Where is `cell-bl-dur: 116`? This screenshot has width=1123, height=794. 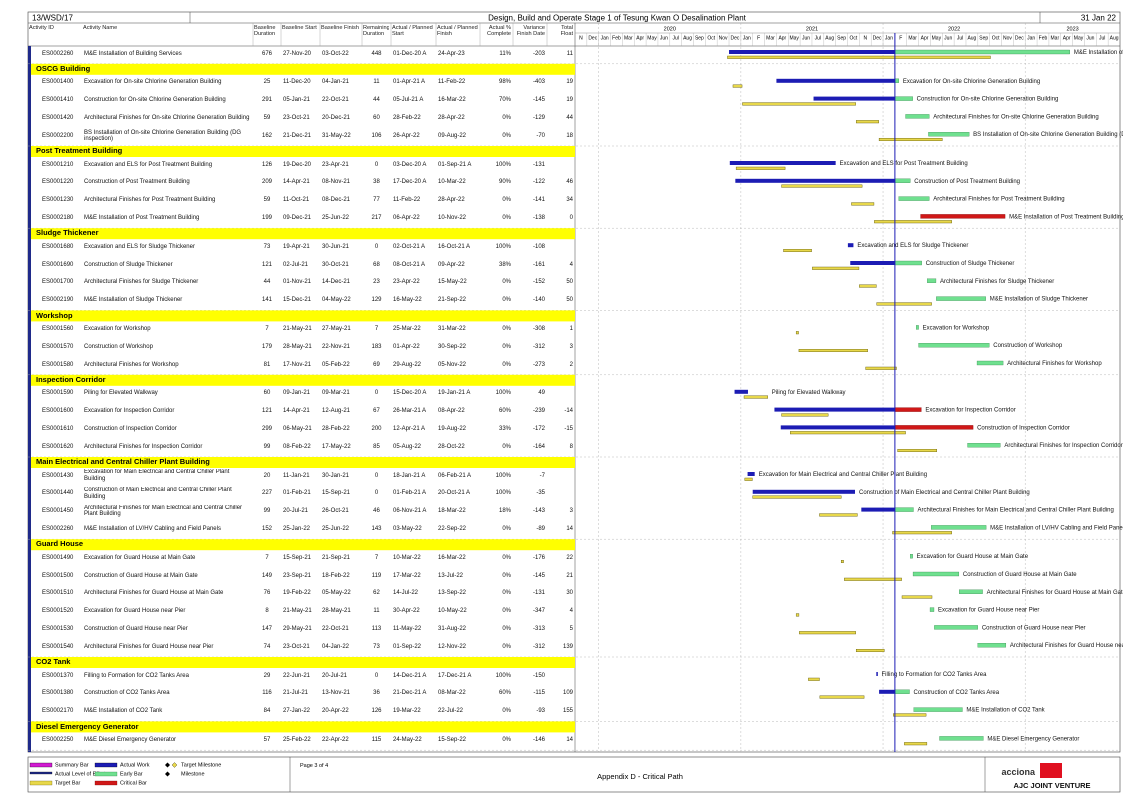 cell-bl-dur: 116 is located at coordinates (267, 693).